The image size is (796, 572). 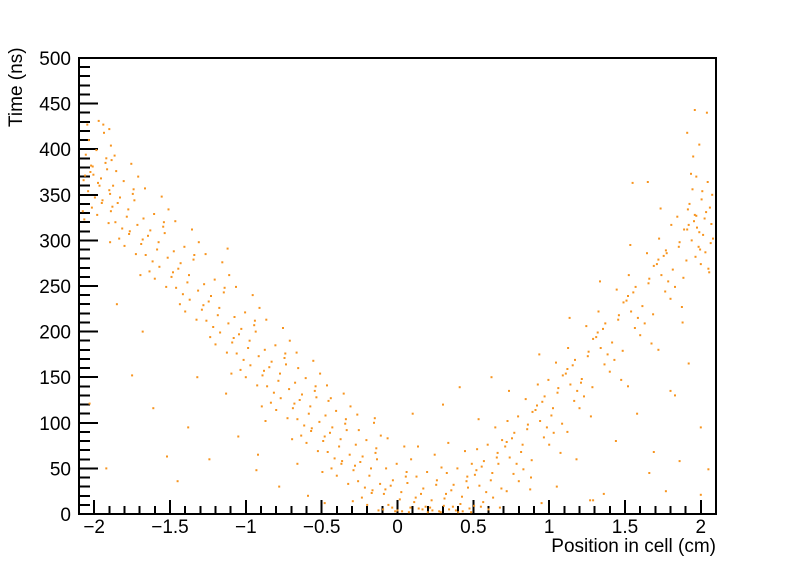 What do you see at coordinates (94, 527) in the screenshot?
I see `svg-text: −2` at bounding box center [94, 527].